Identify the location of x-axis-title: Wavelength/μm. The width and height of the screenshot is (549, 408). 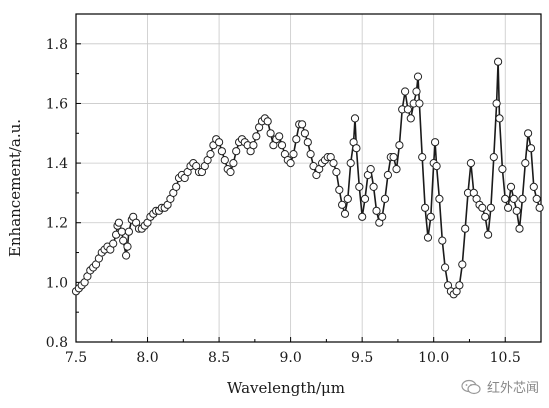
(286, 388).